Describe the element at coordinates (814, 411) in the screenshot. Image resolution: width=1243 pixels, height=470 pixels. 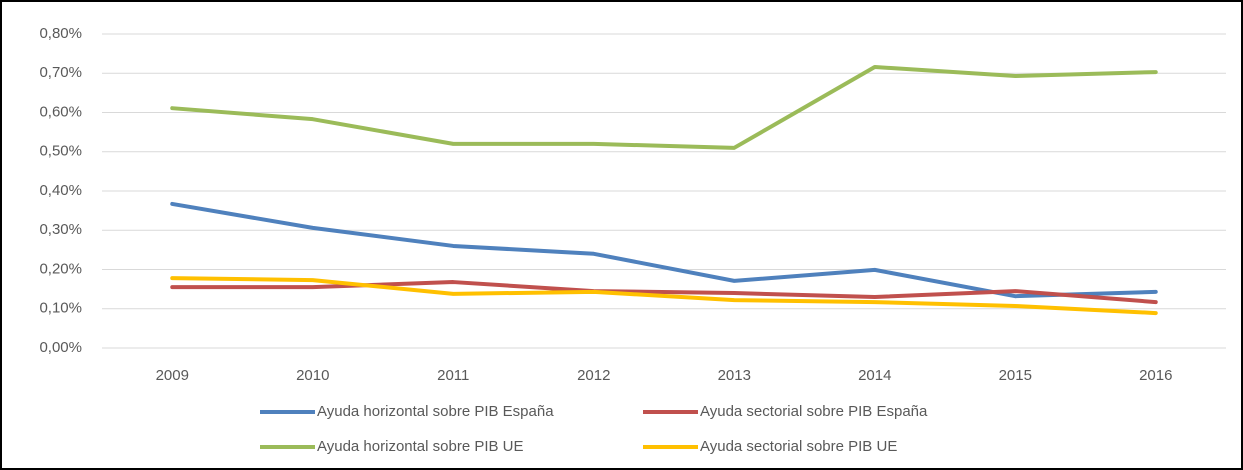
I see `legend-label: Ayuda sectorial sobre PIB España` at that location.